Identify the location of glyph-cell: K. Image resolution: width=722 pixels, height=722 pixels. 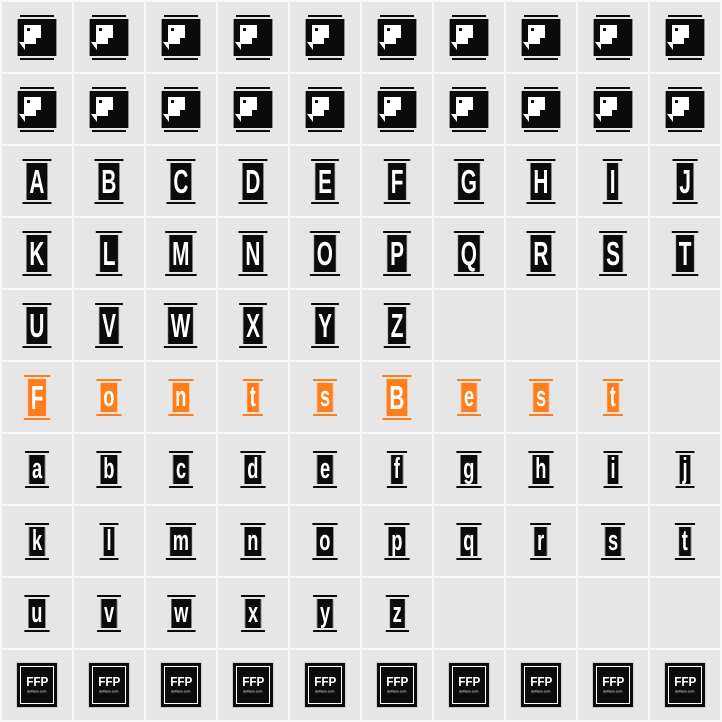
(37, 253).